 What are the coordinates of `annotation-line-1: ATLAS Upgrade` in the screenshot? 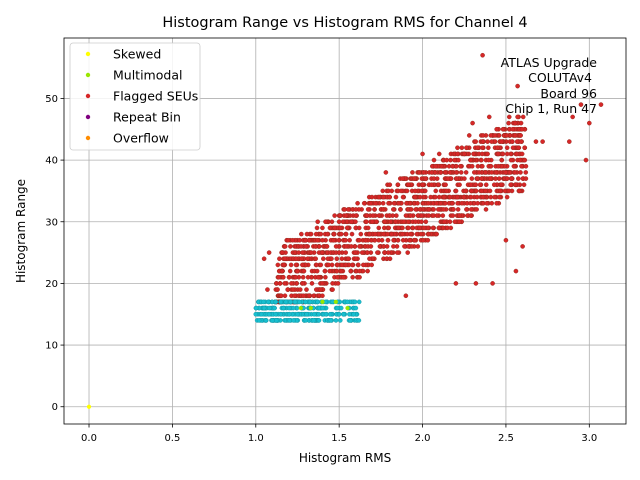 It's located at (549, 62).